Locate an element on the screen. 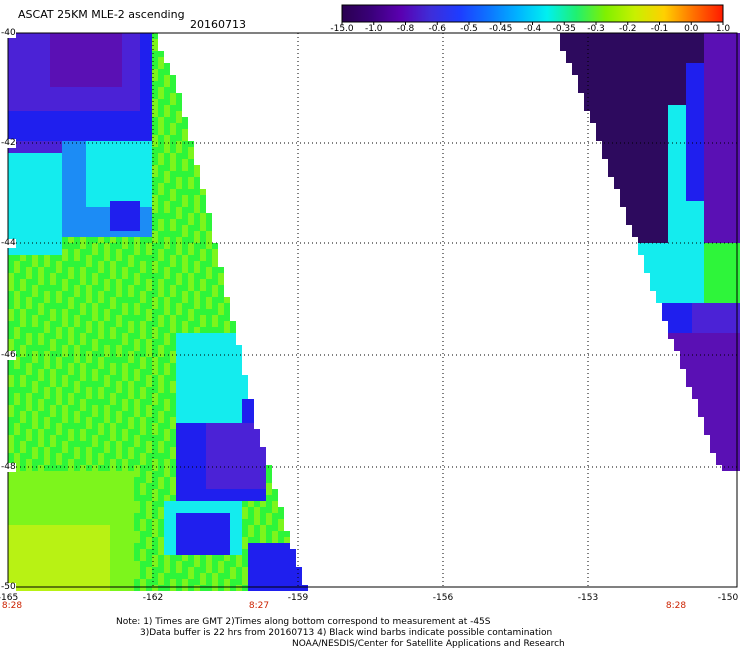 The width and height of the screenshot is (740, 650). color-scale-label: -1.0 is located at coordinates (373, 29).